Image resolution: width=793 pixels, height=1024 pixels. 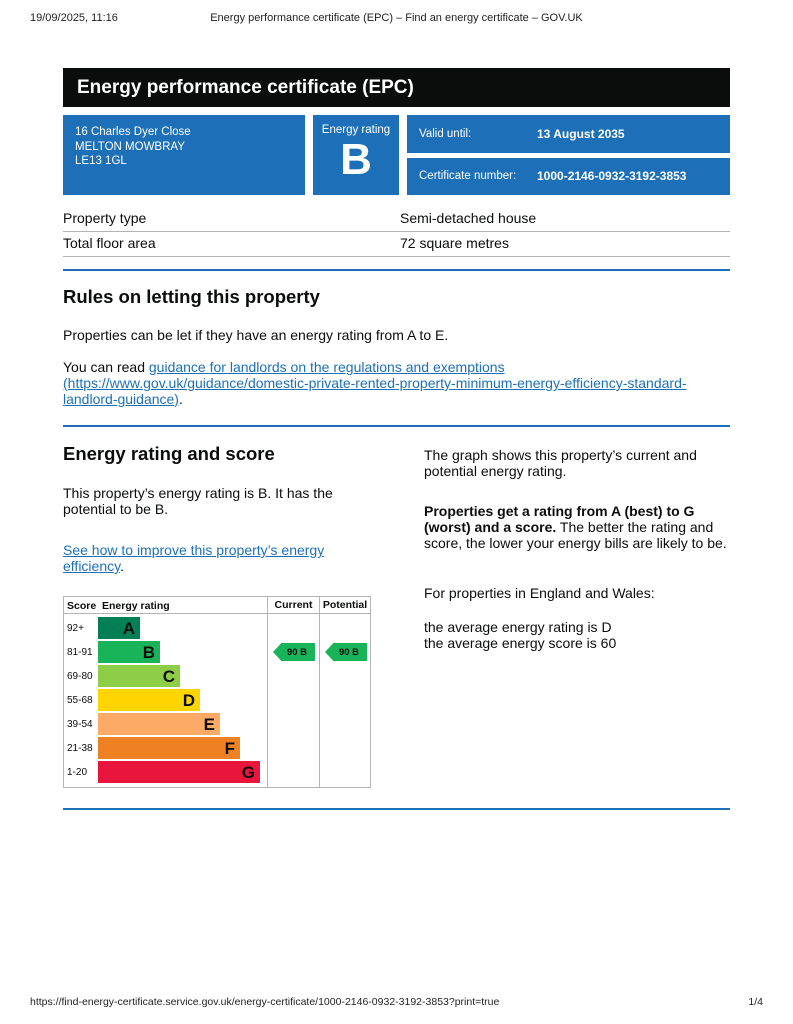 I want to click on england-wales-intro: For properties in England and Wales:, so click(x=539, y=593).